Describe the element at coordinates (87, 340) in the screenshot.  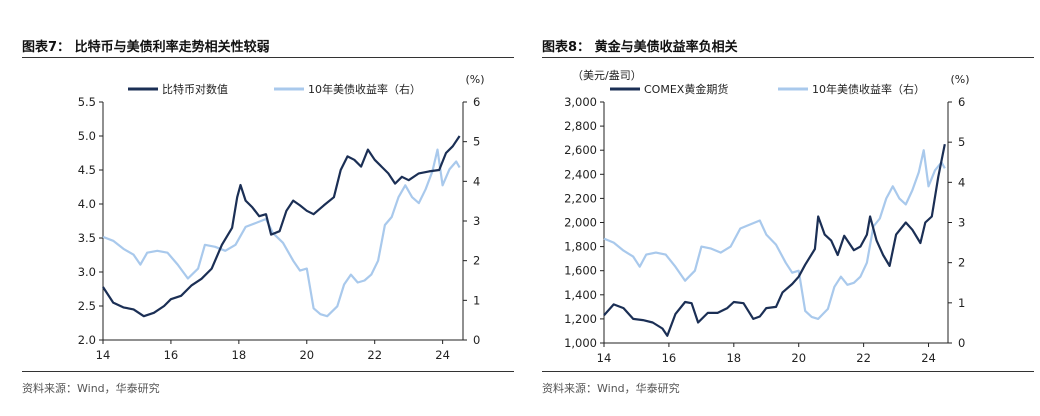
I see `left-tick-label: 2.0` at that location.